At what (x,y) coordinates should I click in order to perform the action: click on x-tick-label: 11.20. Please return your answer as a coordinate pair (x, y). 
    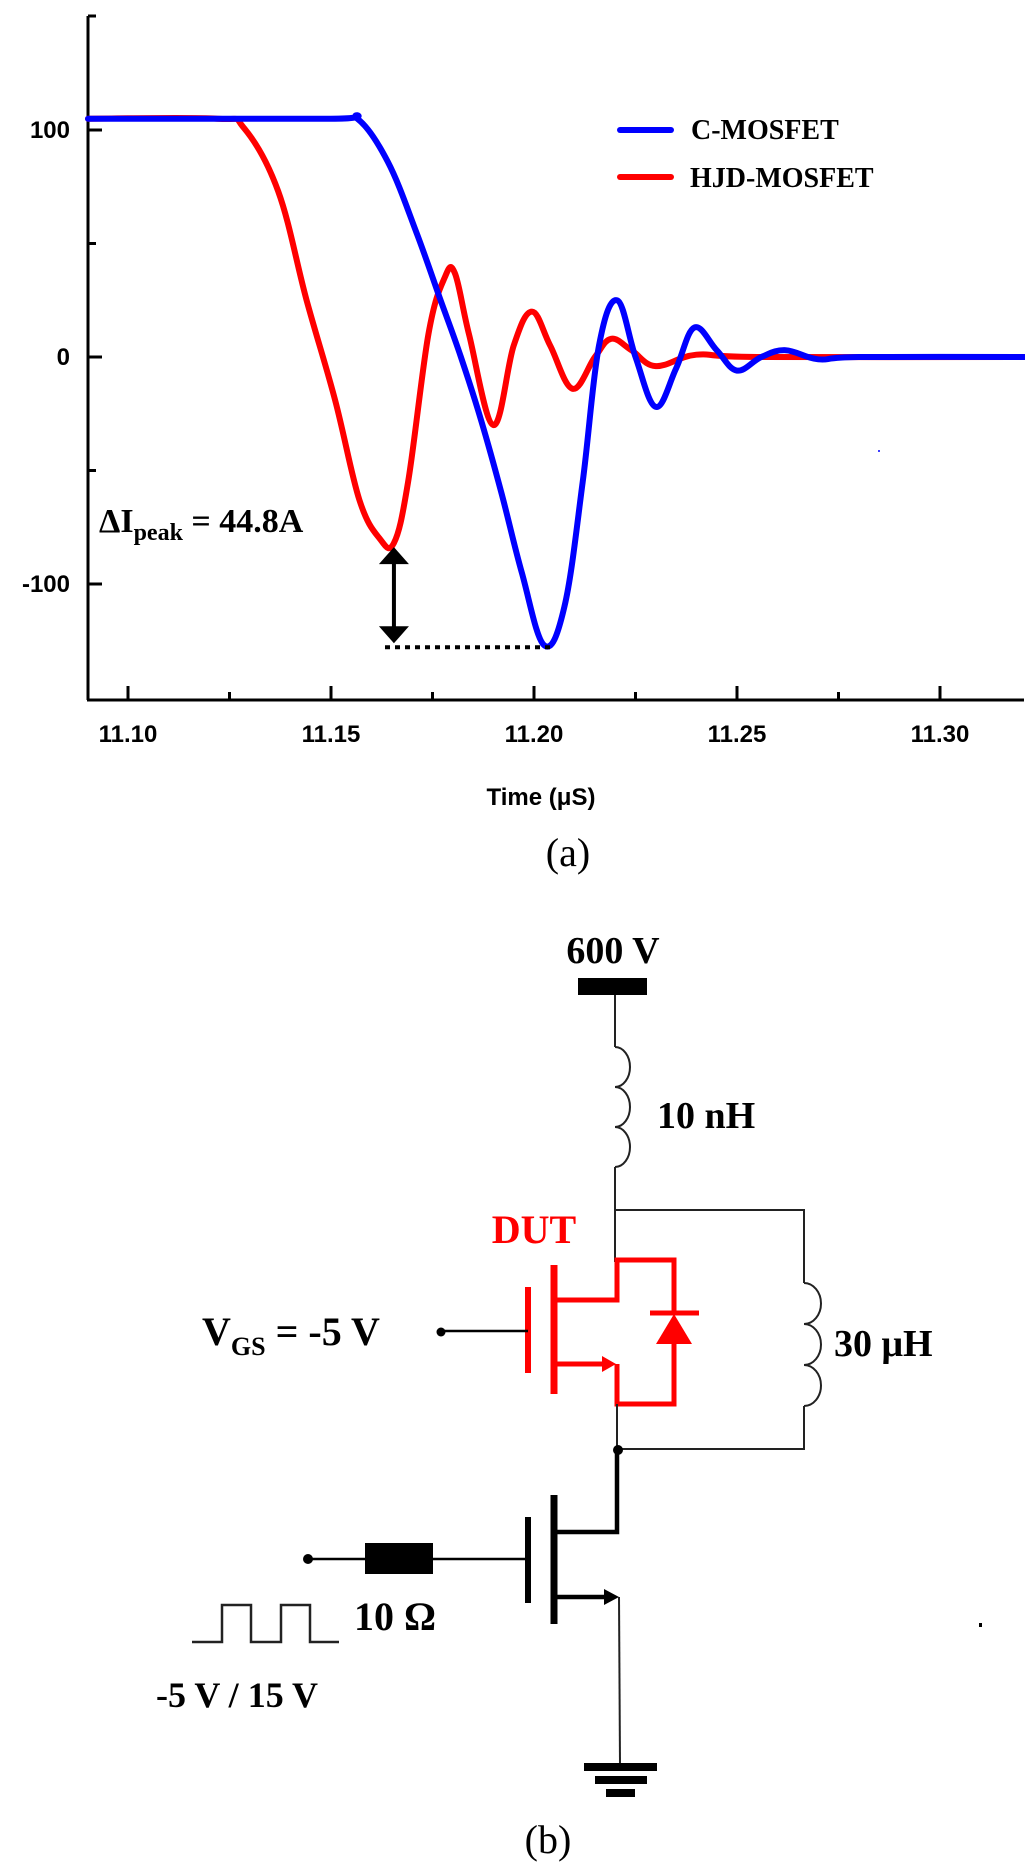
    Looking at the image, I should click on (534, 734).